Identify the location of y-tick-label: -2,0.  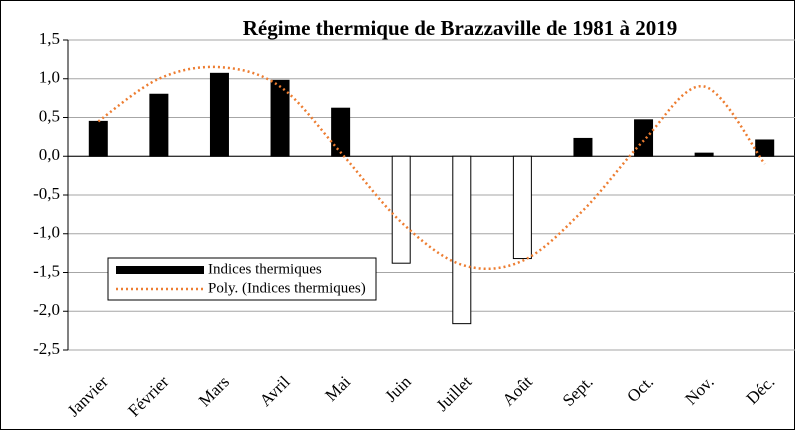
(46, 309).